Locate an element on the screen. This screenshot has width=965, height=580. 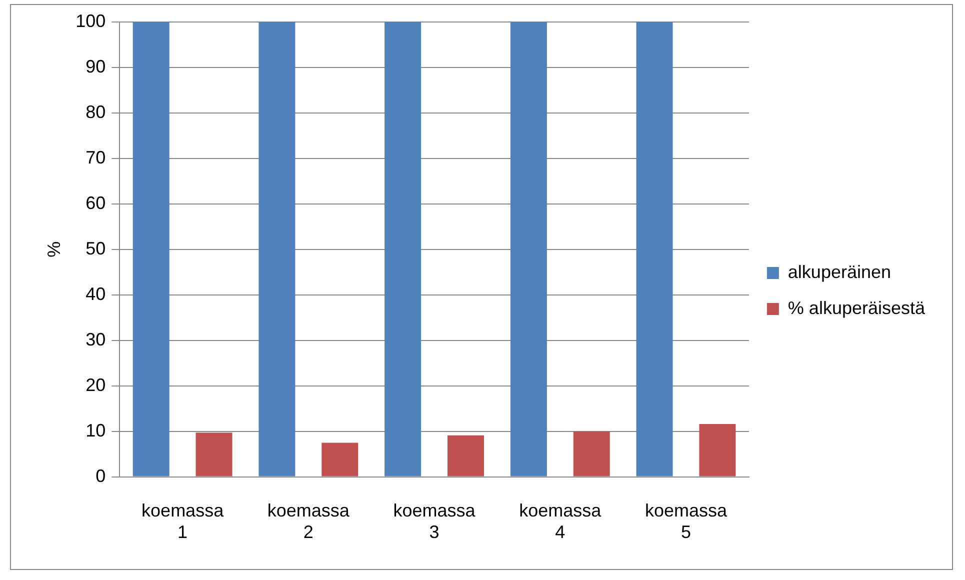
x-tick-label: koemassa 4 is located at coordinates (560, 521).